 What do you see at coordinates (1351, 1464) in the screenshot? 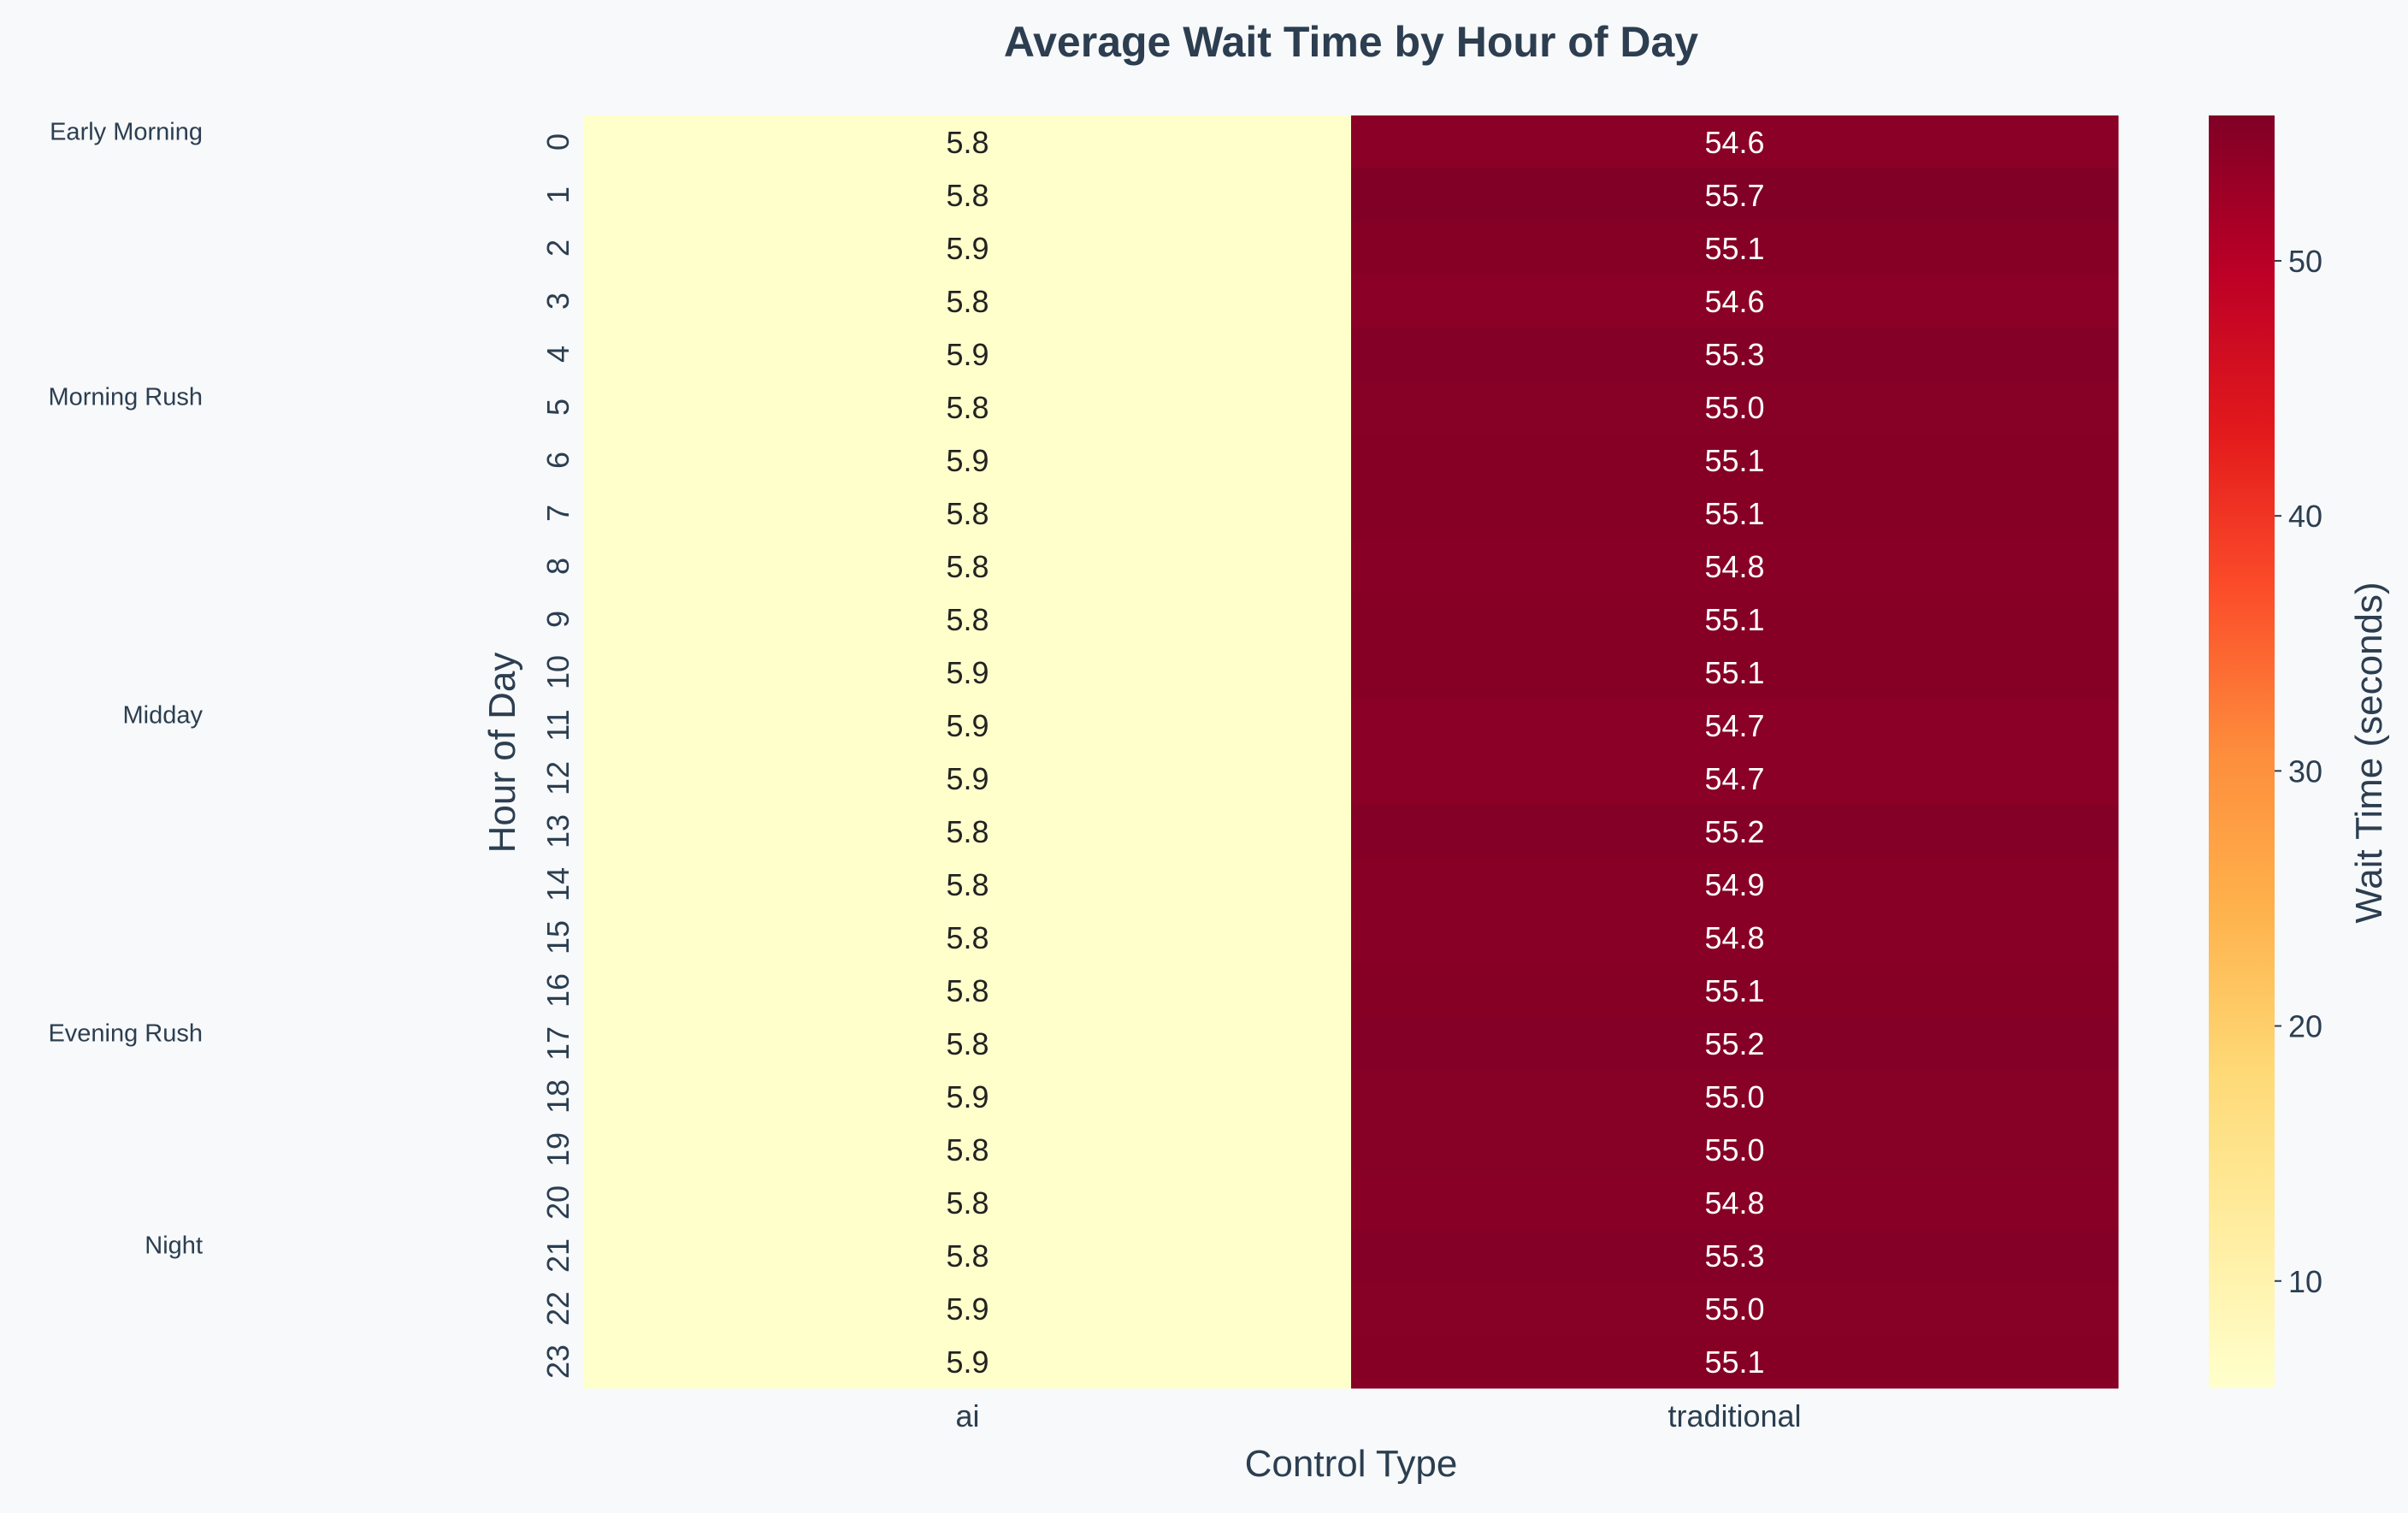
I see `x-axis-label: Control Type` at bounding box center [1351, 1464].